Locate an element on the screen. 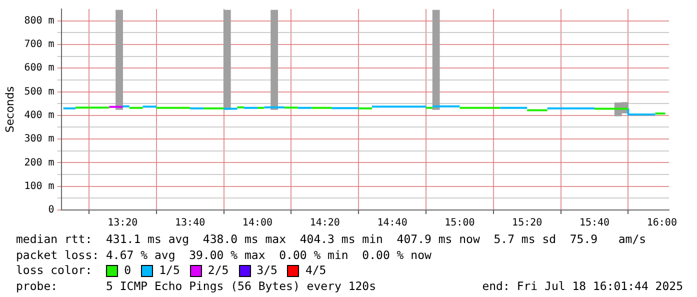 The image size is (697, 297). legend-label: 0 is located at coordinates (128, 270).